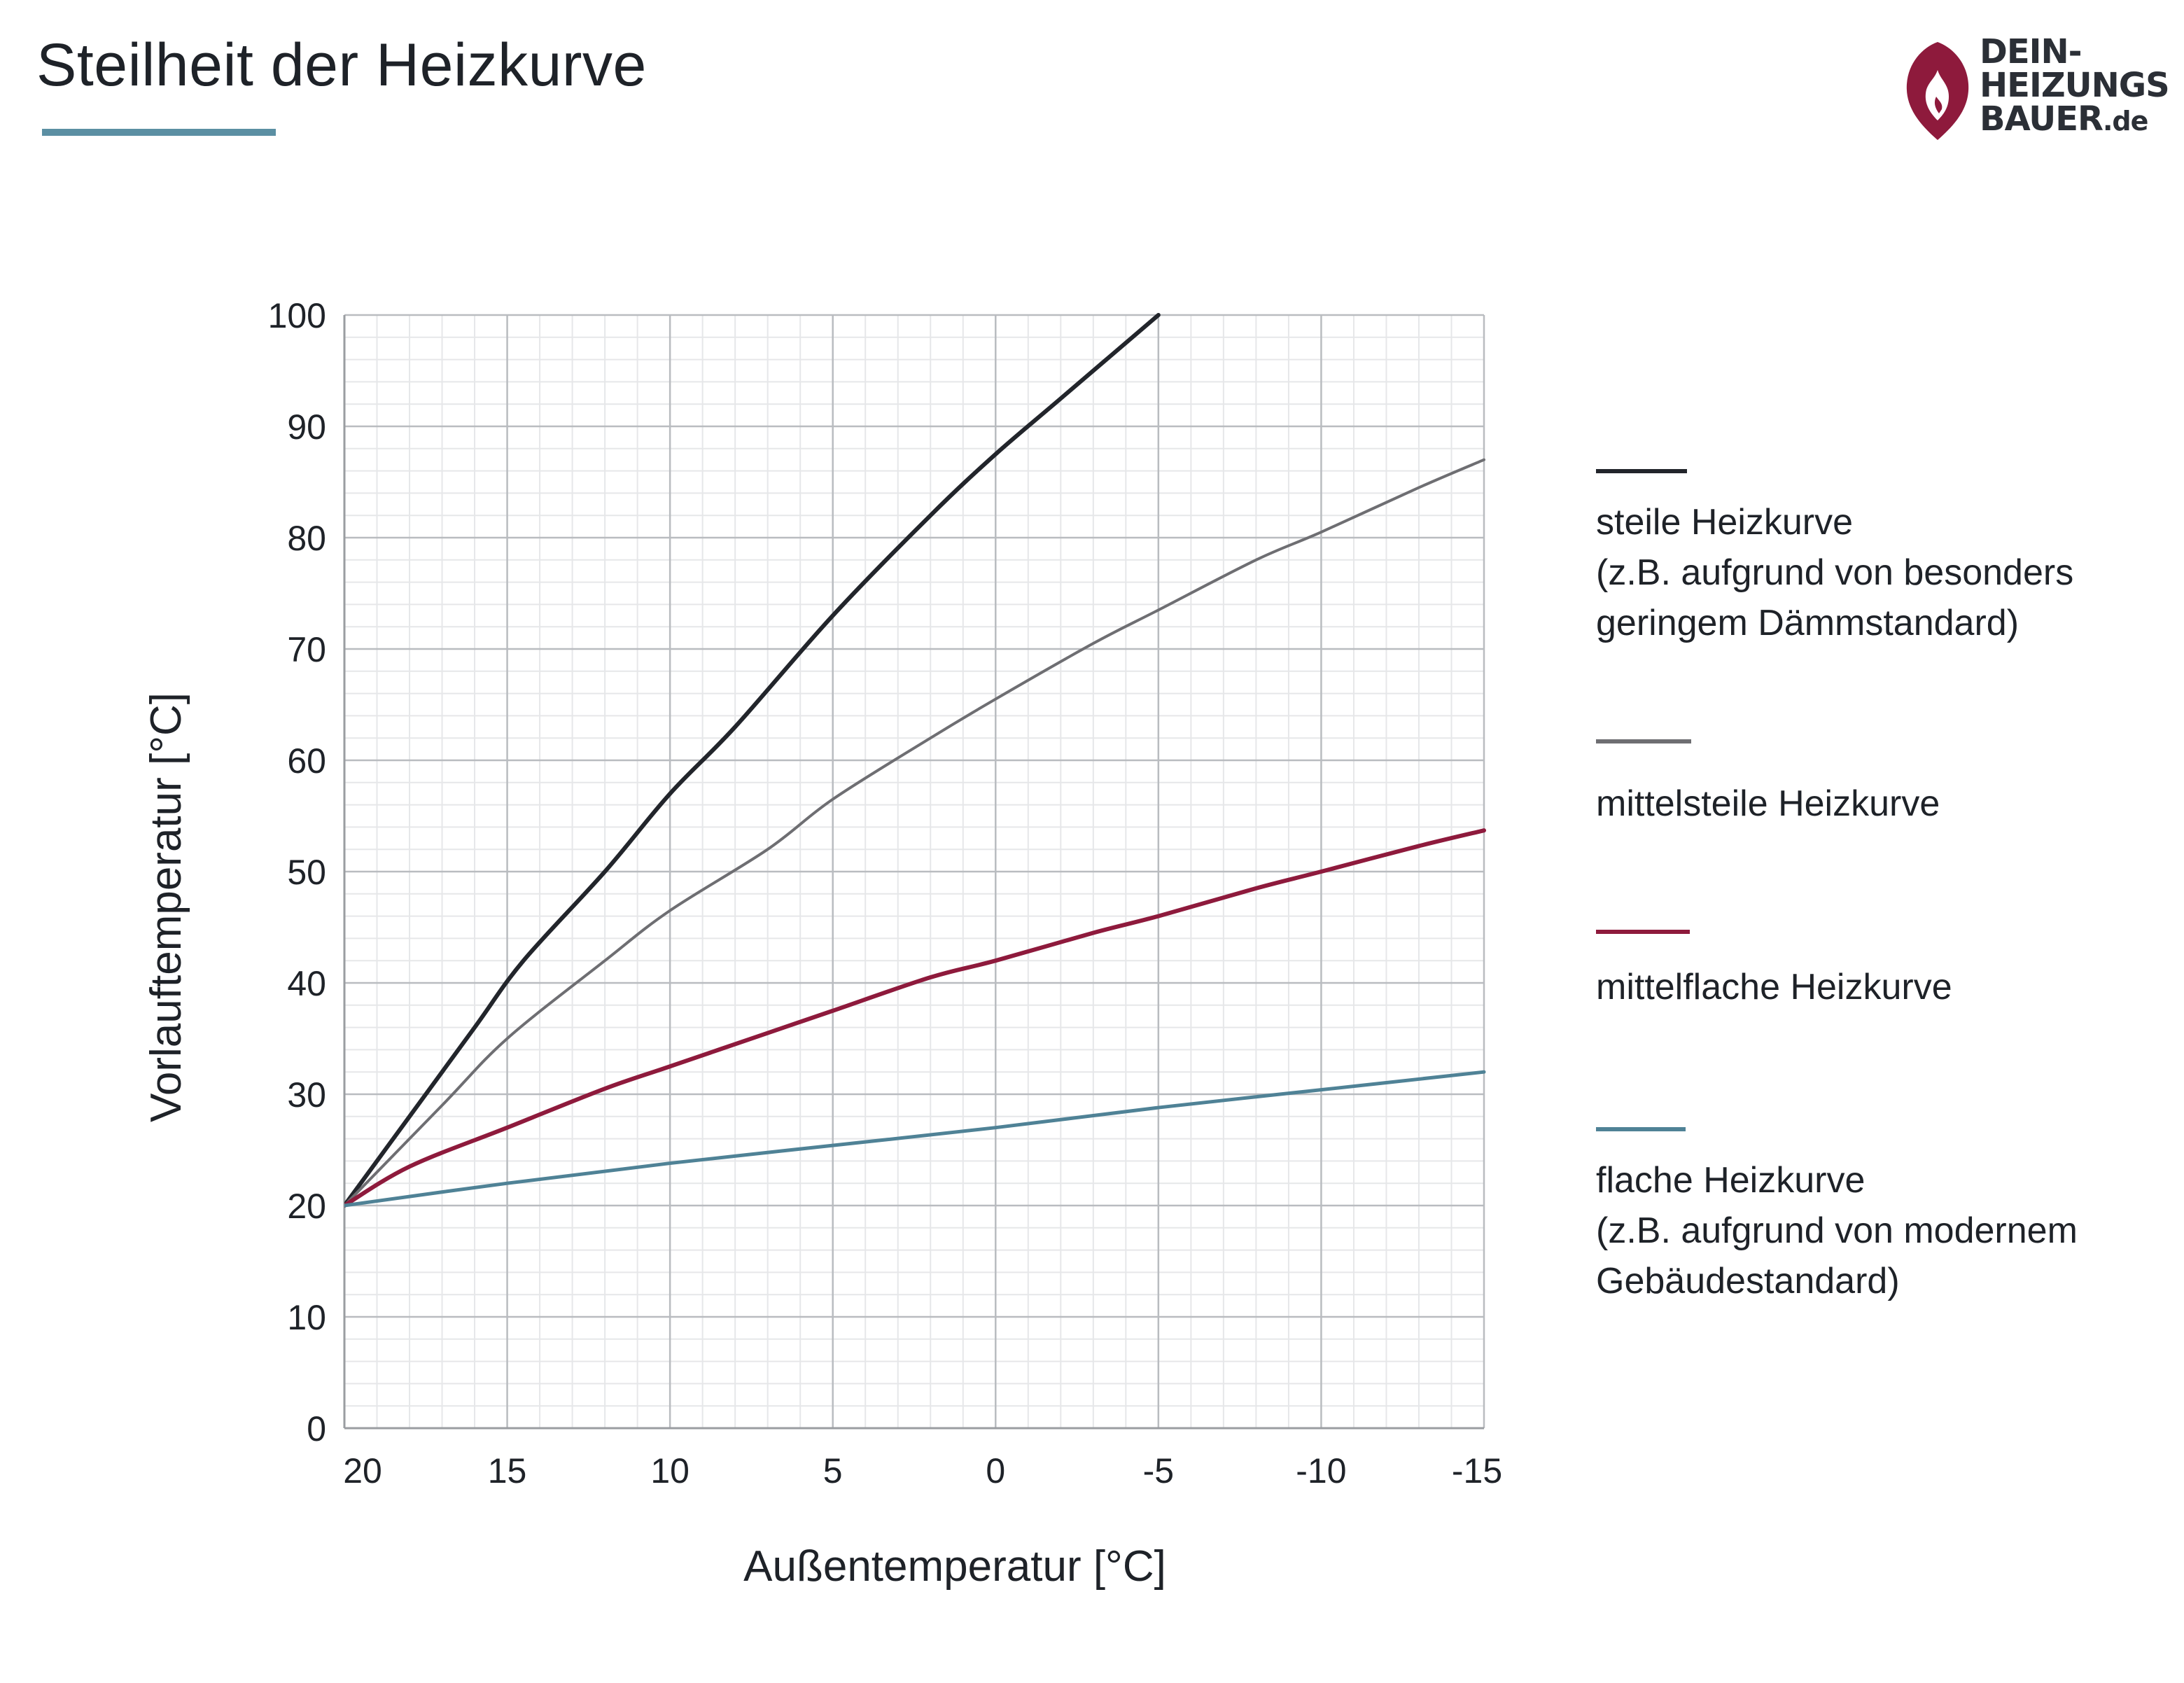  I want to click on series-line-medium-flat, so click(915, 1018).